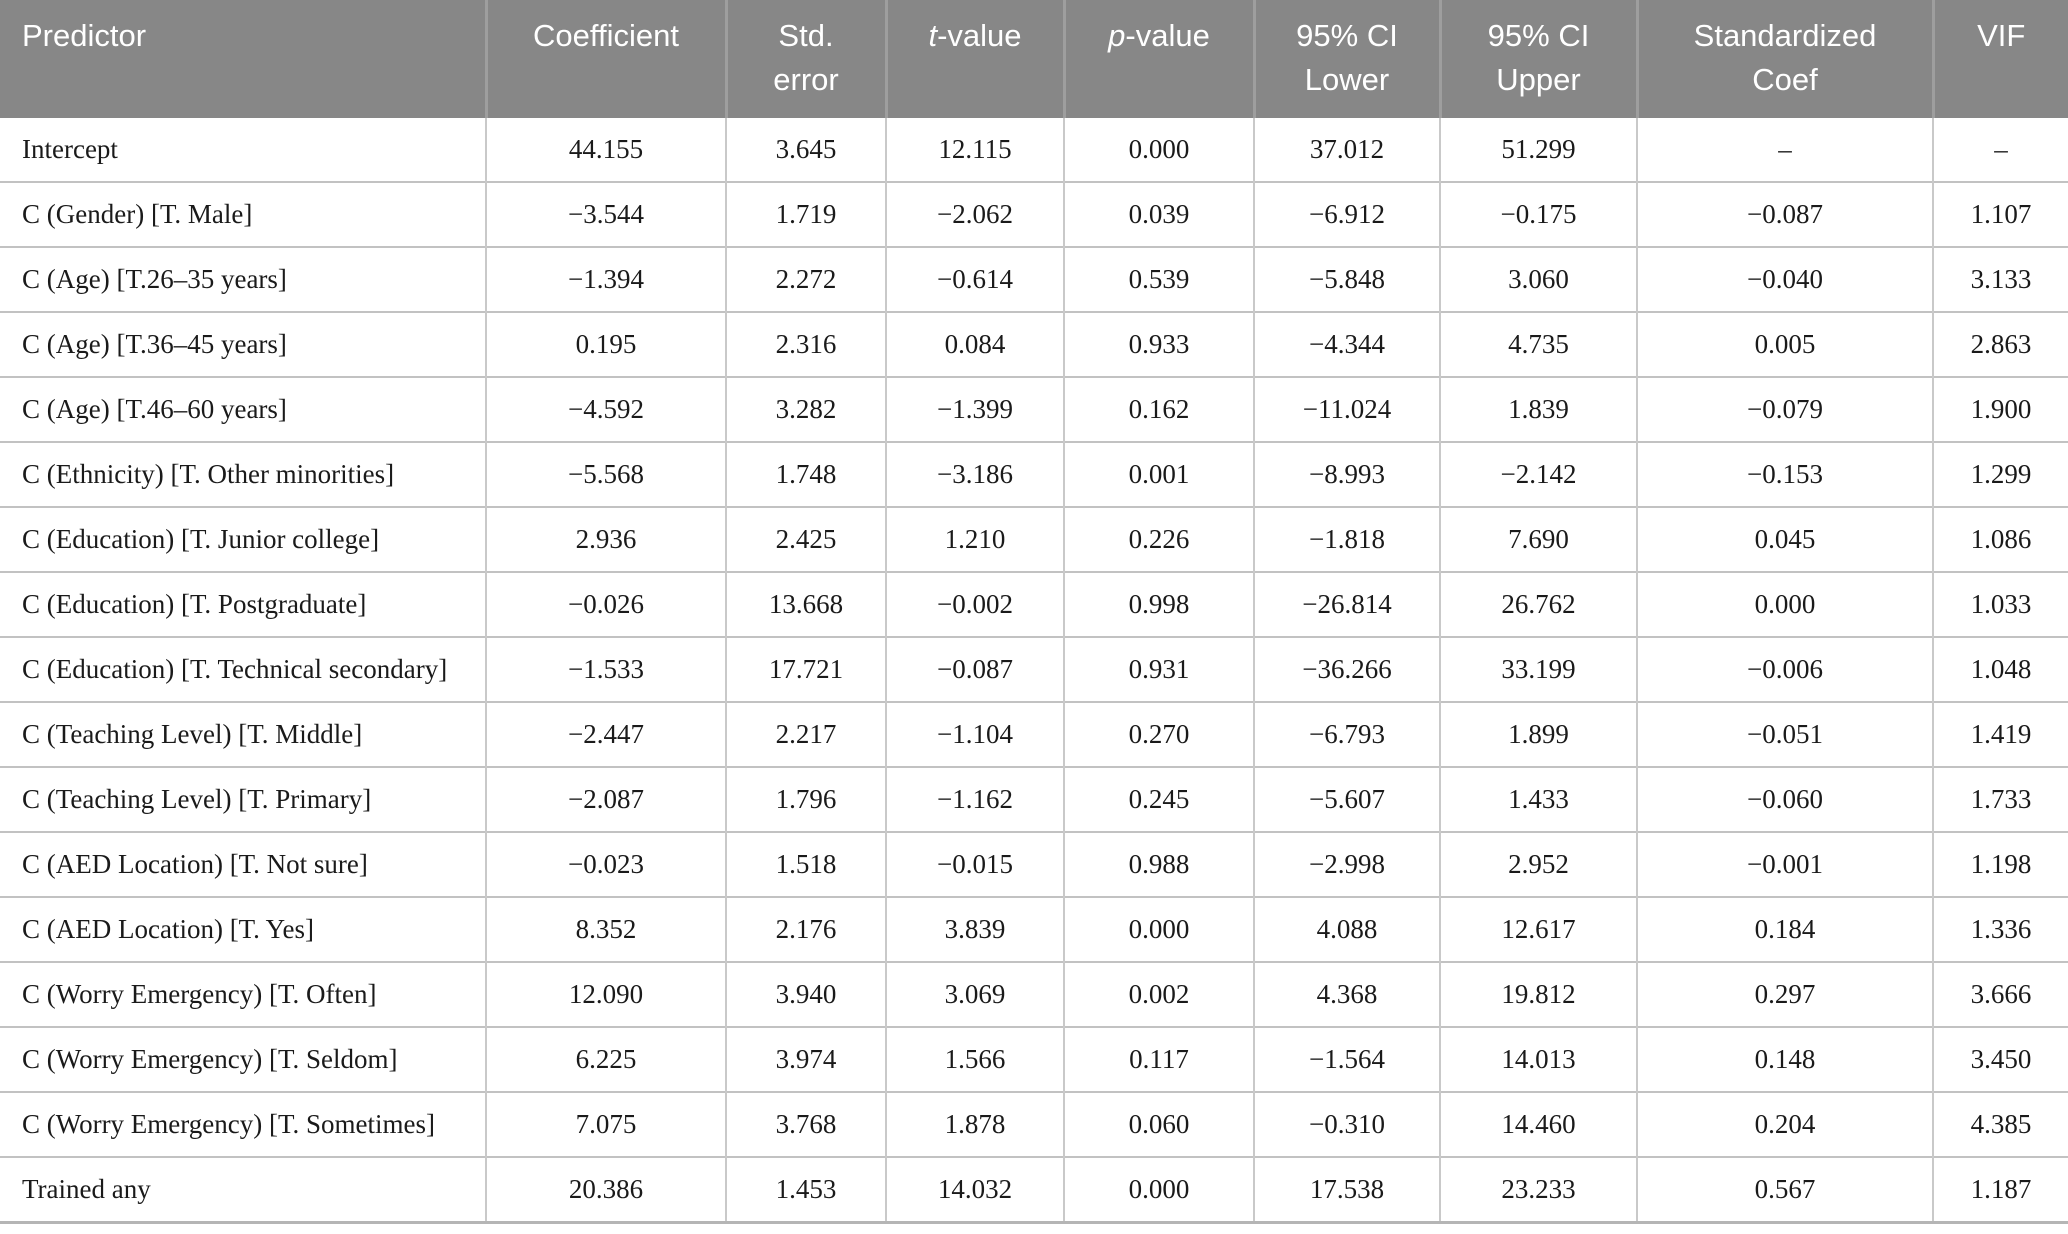 The height and width of the screenshot is (1234, 2068). What do you see at coordinates (1346, 604) in the screenshot?
I see `cell-ci-lower: −26.814` at bounding box center [1346, 604].